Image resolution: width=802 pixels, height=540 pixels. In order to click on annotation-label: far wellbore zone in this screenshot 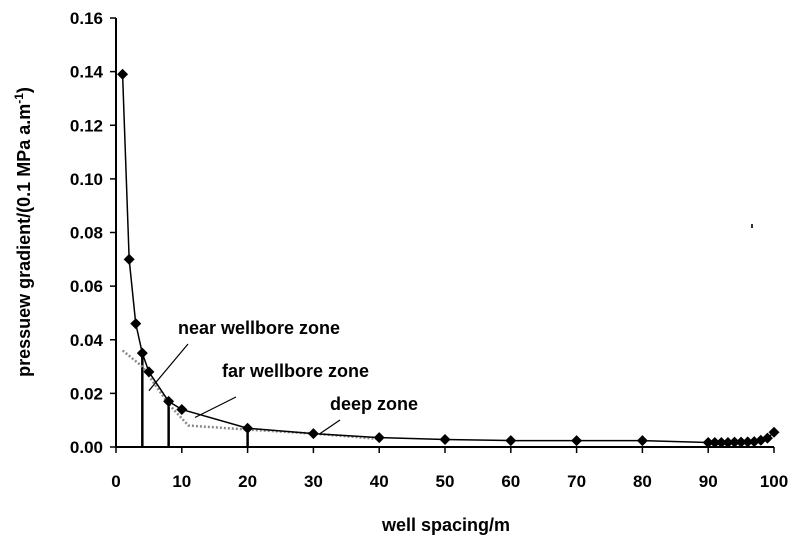, I will do `click(295, 371)`.